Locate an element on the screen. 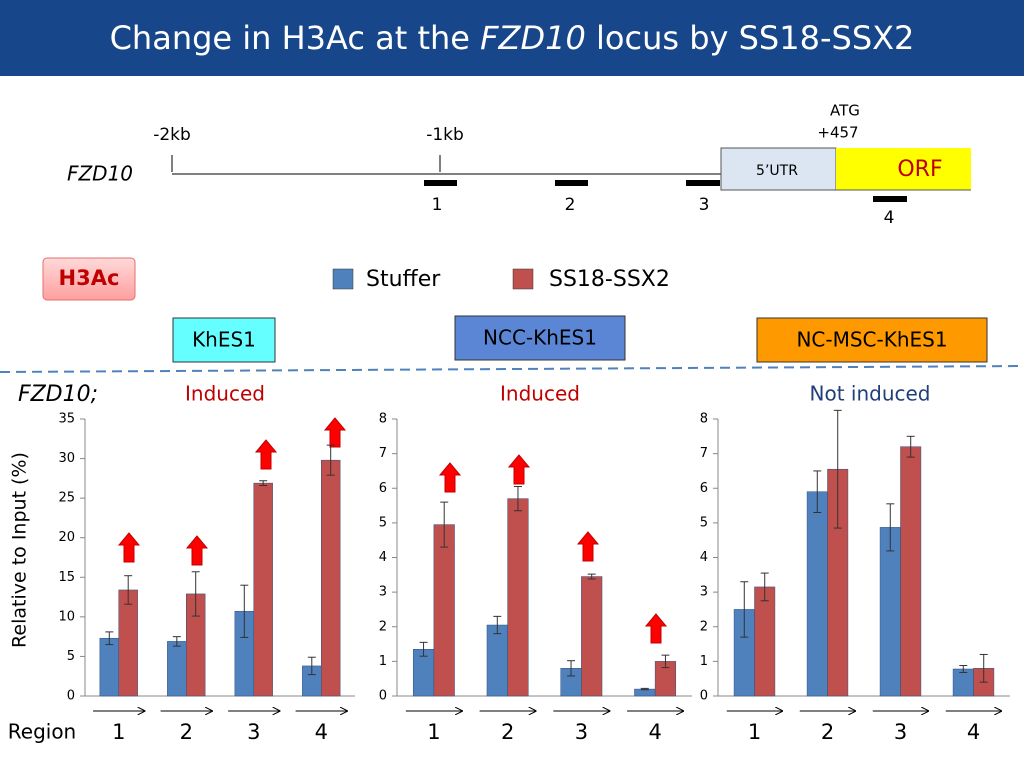 Image resolution: width=1024 pixels, height=768 pixels. legend-label: Stuffer is located at coordinates (403, 279).